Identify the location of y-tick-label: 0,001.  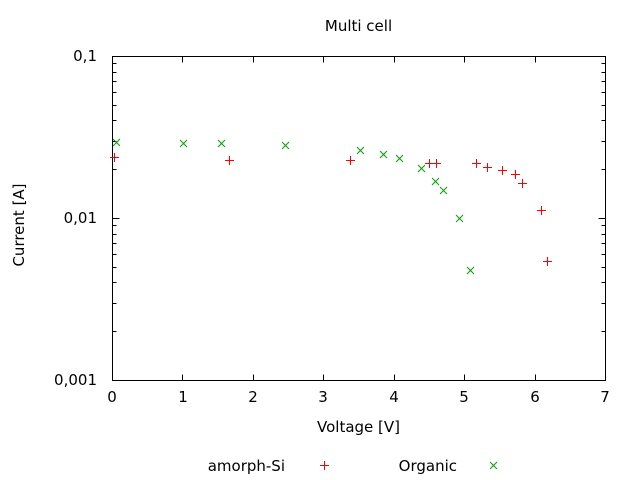
(75, 380).